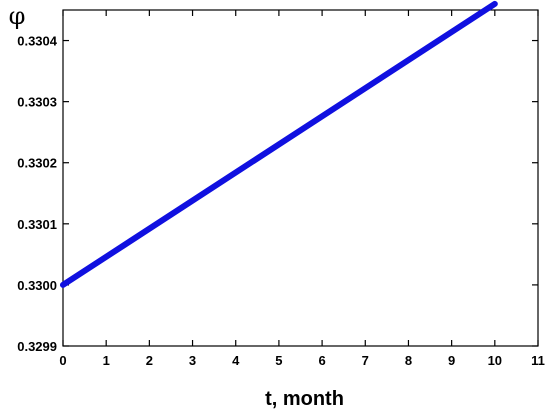  Describe the element at coordinates (106, 360) in the screenshot. I see `x-tick-label: 1` at that location.